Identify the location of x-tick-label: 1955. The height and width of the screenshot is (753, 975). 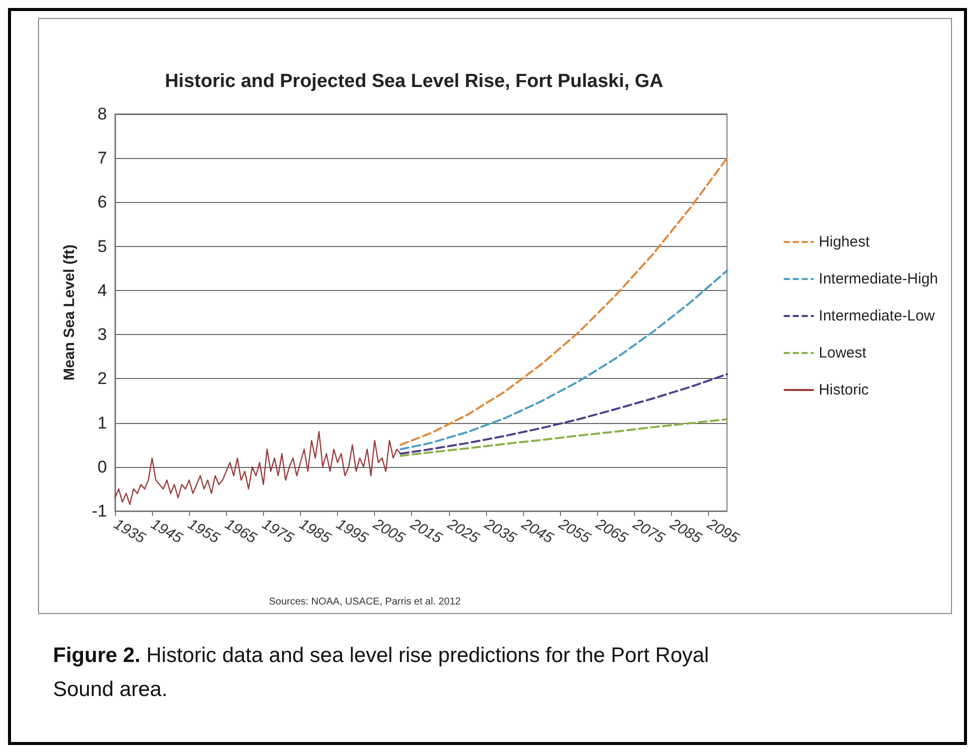
(203, 532).